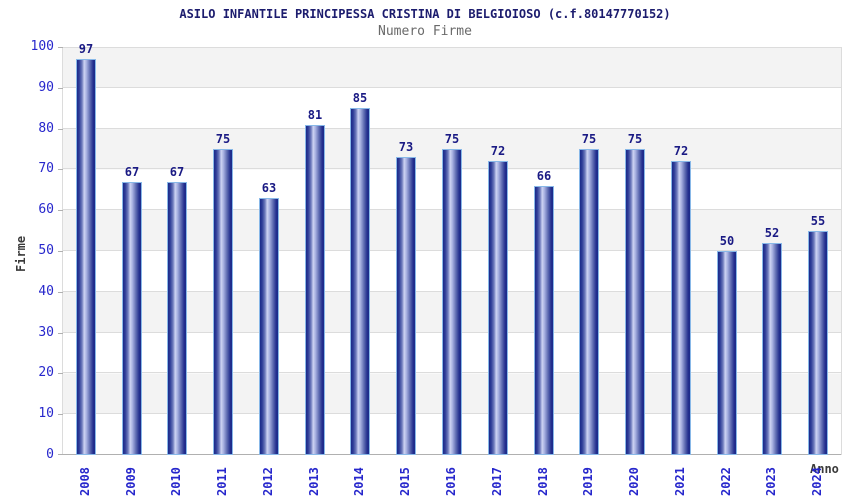 This screenshot has width=850, height=500. I want to click on bar-value-label: 81, so click(315, 115).